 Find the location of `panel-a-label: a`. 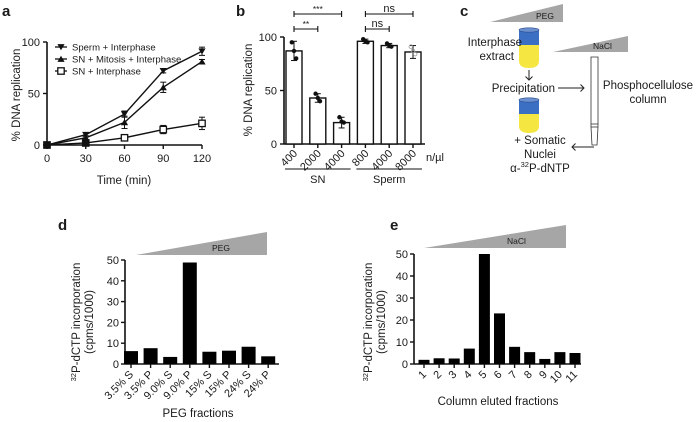

panel-a-label: a is located at coordinates (6, 11).